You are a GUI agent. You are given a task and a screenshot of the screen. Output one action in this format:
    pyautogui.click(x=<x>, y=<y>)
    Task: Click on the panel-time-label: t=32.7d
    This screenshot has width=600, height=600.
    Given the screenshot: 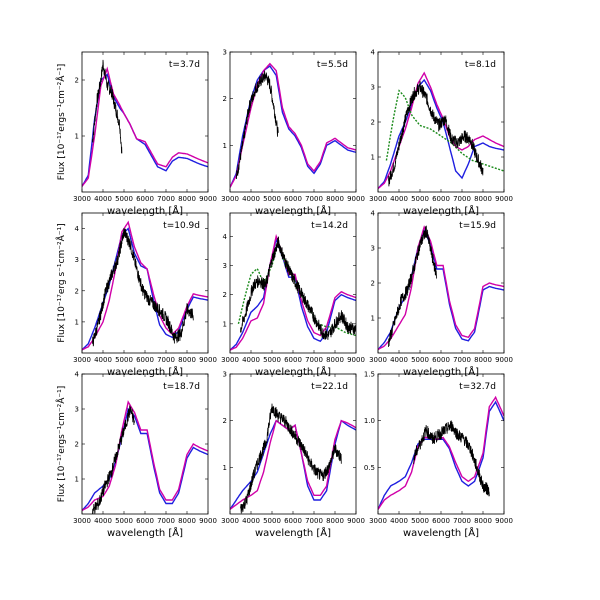 What is the action you would take?
    pyautogui.click(x=477, y=387)
    